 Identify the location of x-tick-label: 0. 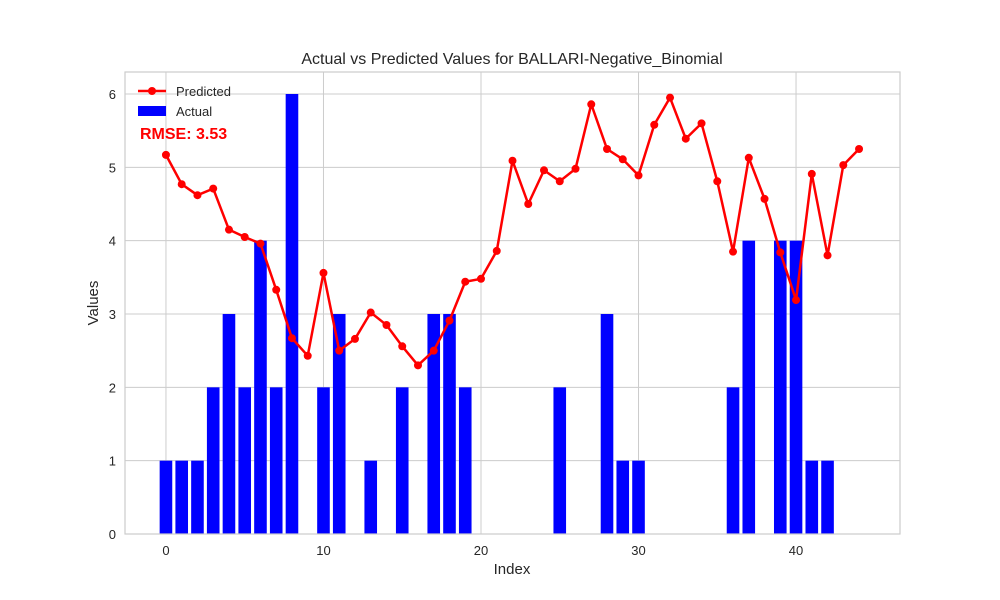
(165, 550).